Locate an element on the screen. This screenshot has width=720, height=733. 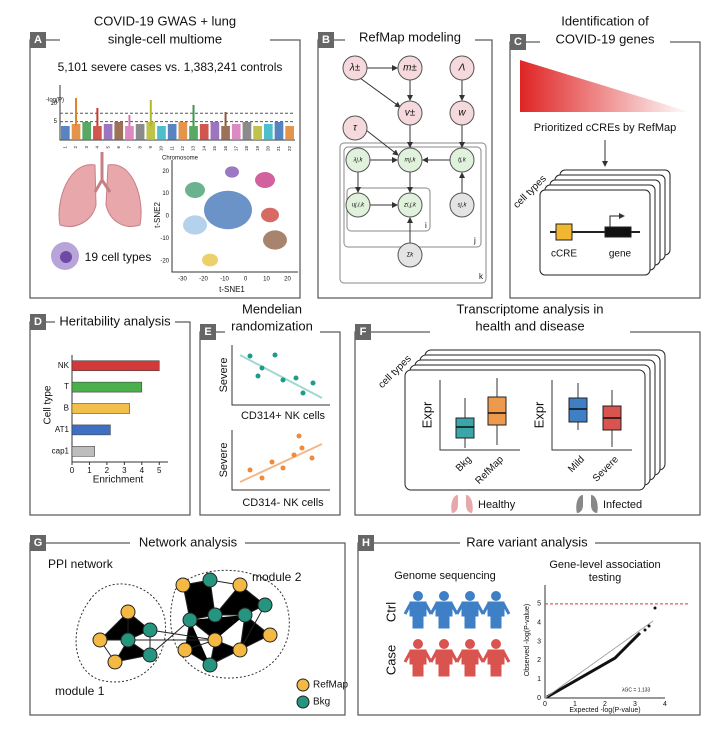
lung-illustration is located at coordinates (96, 211).